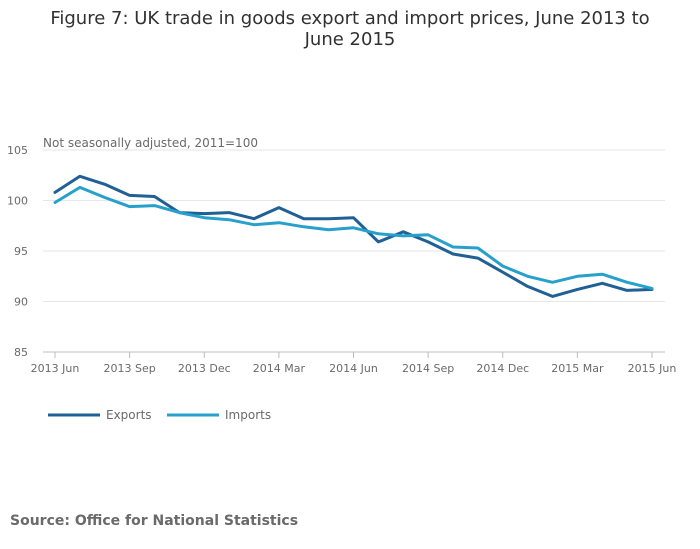 This screenshot has height=549, width=700. I want to click on x-tick-label: 2014 Dec, so click(502, 368).